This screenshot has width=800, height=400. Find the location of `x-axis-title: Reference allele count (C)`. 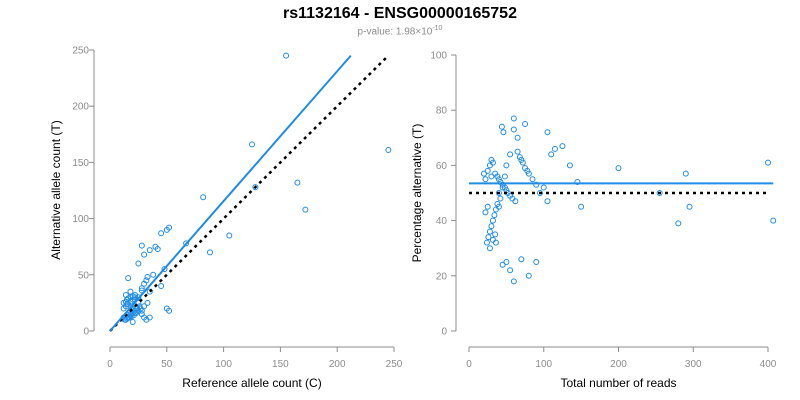

x-axis-title: Reference allele count (C) is located at coordinates (251, 383).